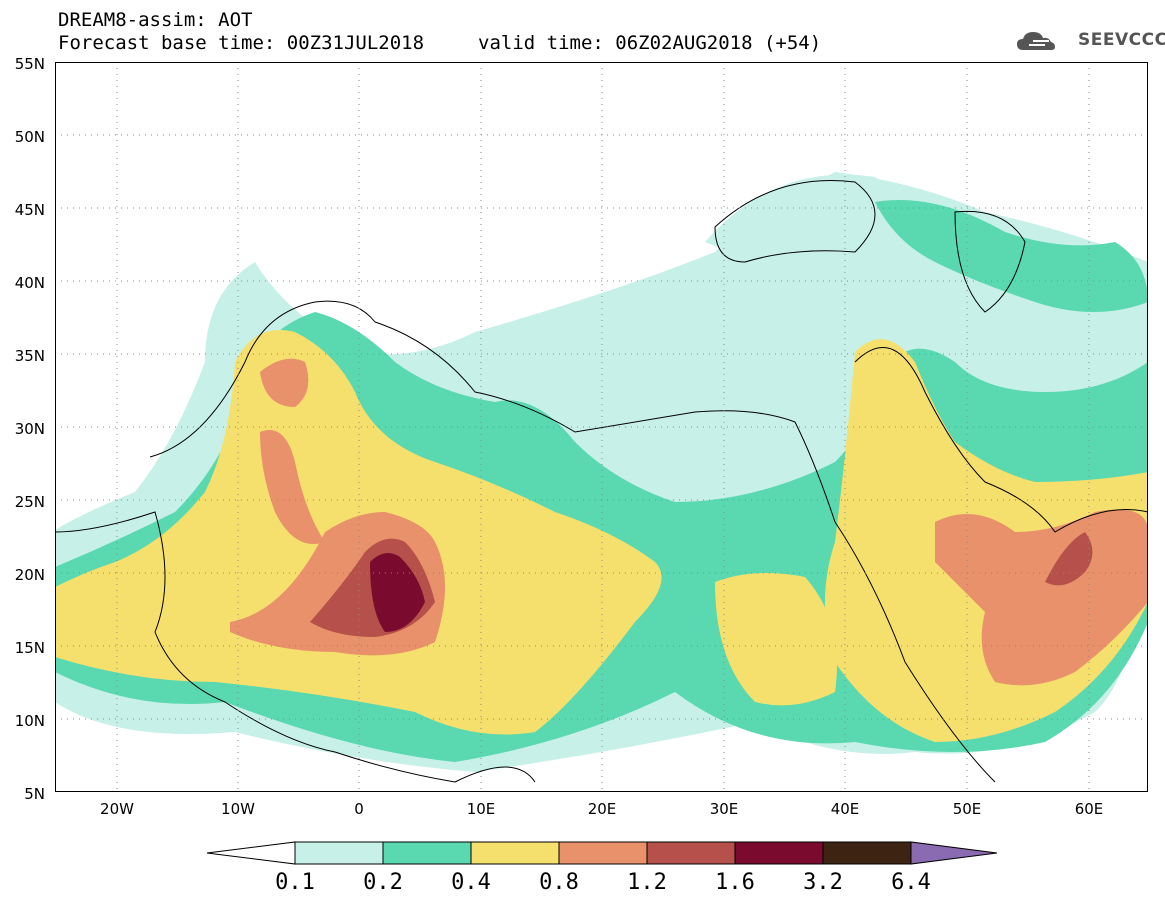  What do you see at coordinates (29, 283) in the screenshot?
I see `lat-label-40n: 40N` at bounding box center [29, 283].